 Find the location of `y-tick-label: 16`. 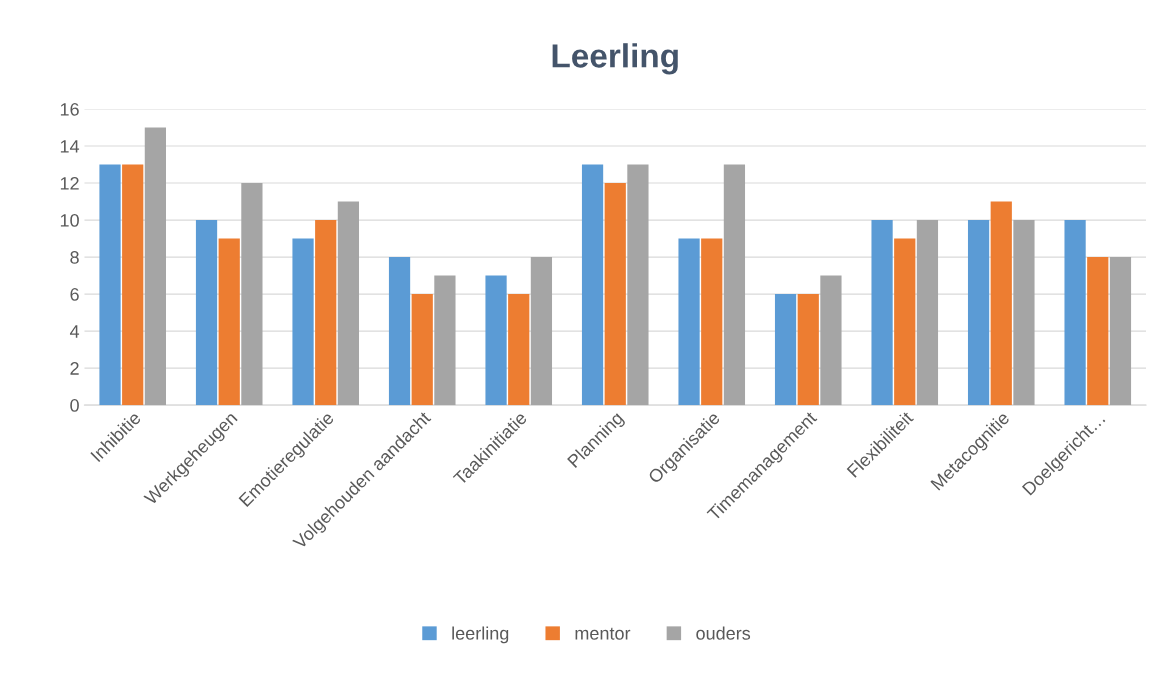

y-tick-label: 16 is located at coordinates (69, 109).